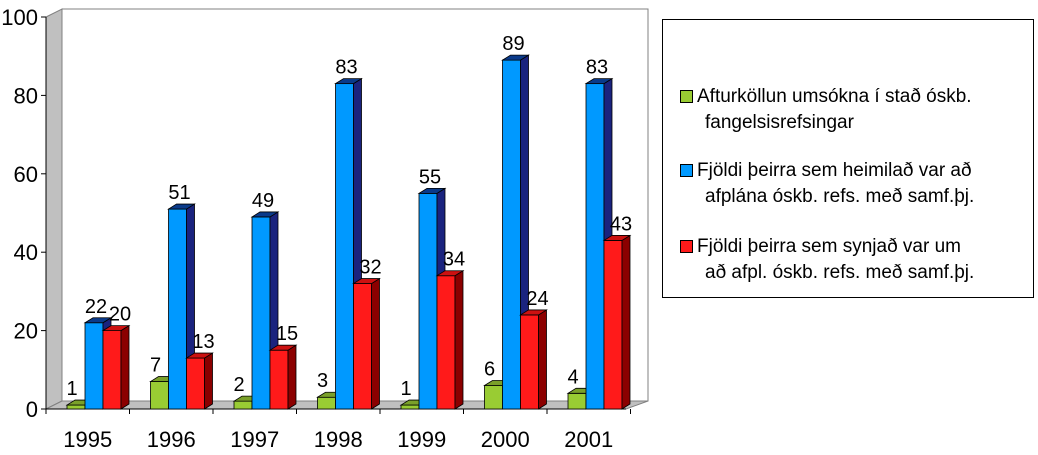  I want to click on legend-swatch-green, so click(686, 96).